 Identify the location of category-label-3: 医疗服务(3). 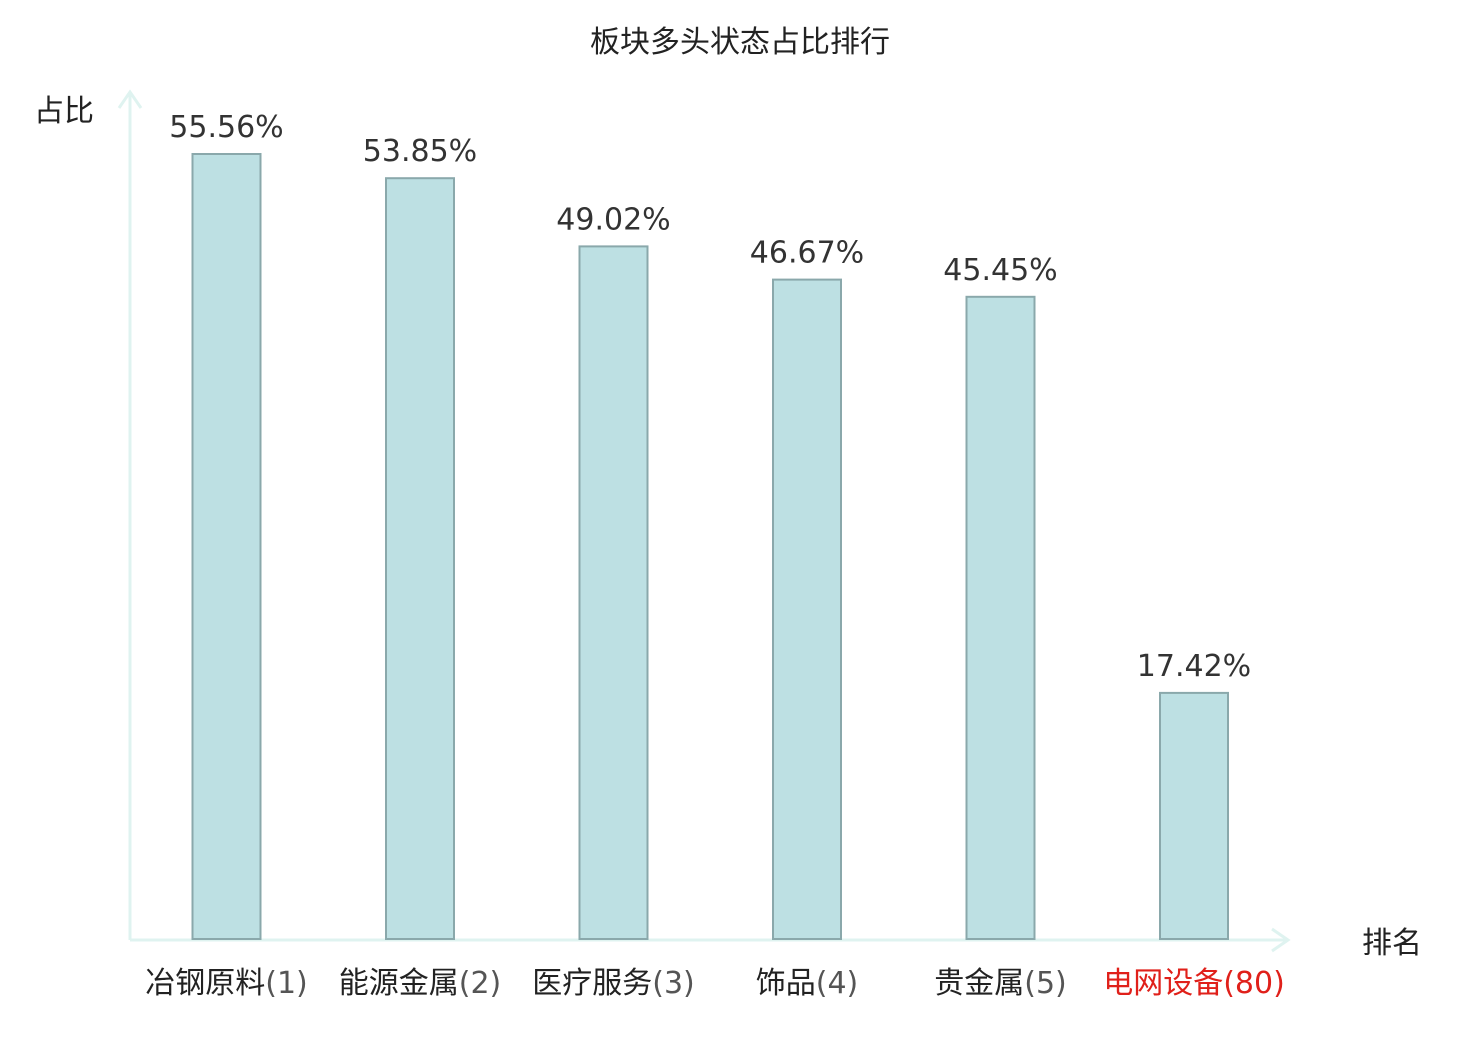
(613, 983).